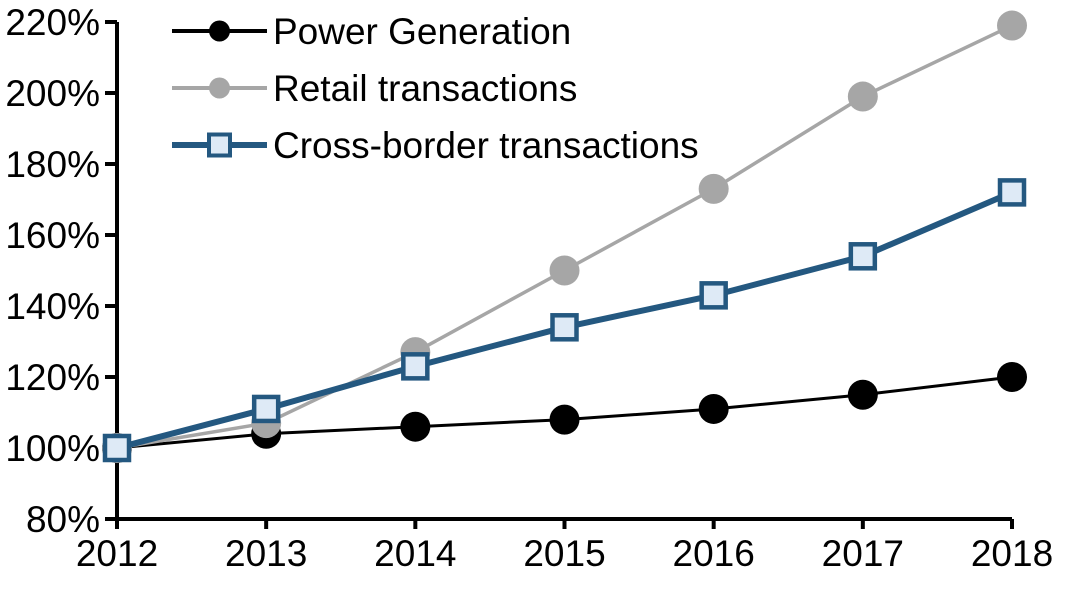 The height and width of the screenshot is (590, 1076). Describe the element at coordinates (52, 164) in the screenshot. I see `y-axis-label: 180%` at that location.